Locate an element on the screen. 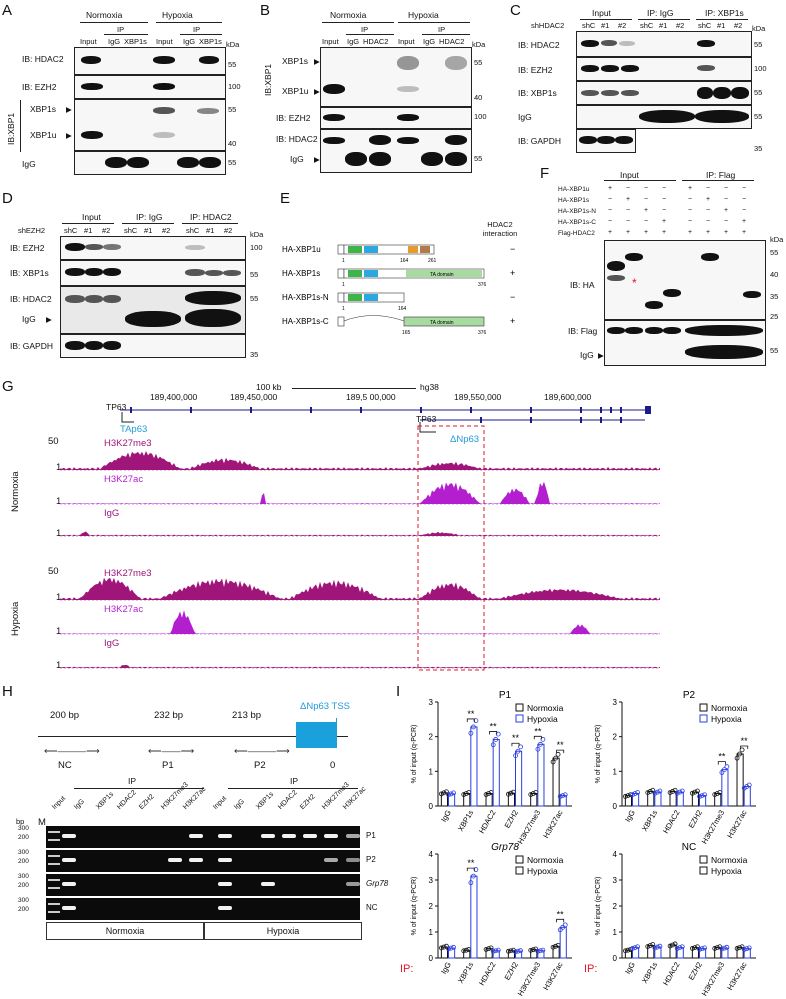 This screenshot has width=786, height=999. x-tick-label: HDAC2 is located at coordinates (487, 974).